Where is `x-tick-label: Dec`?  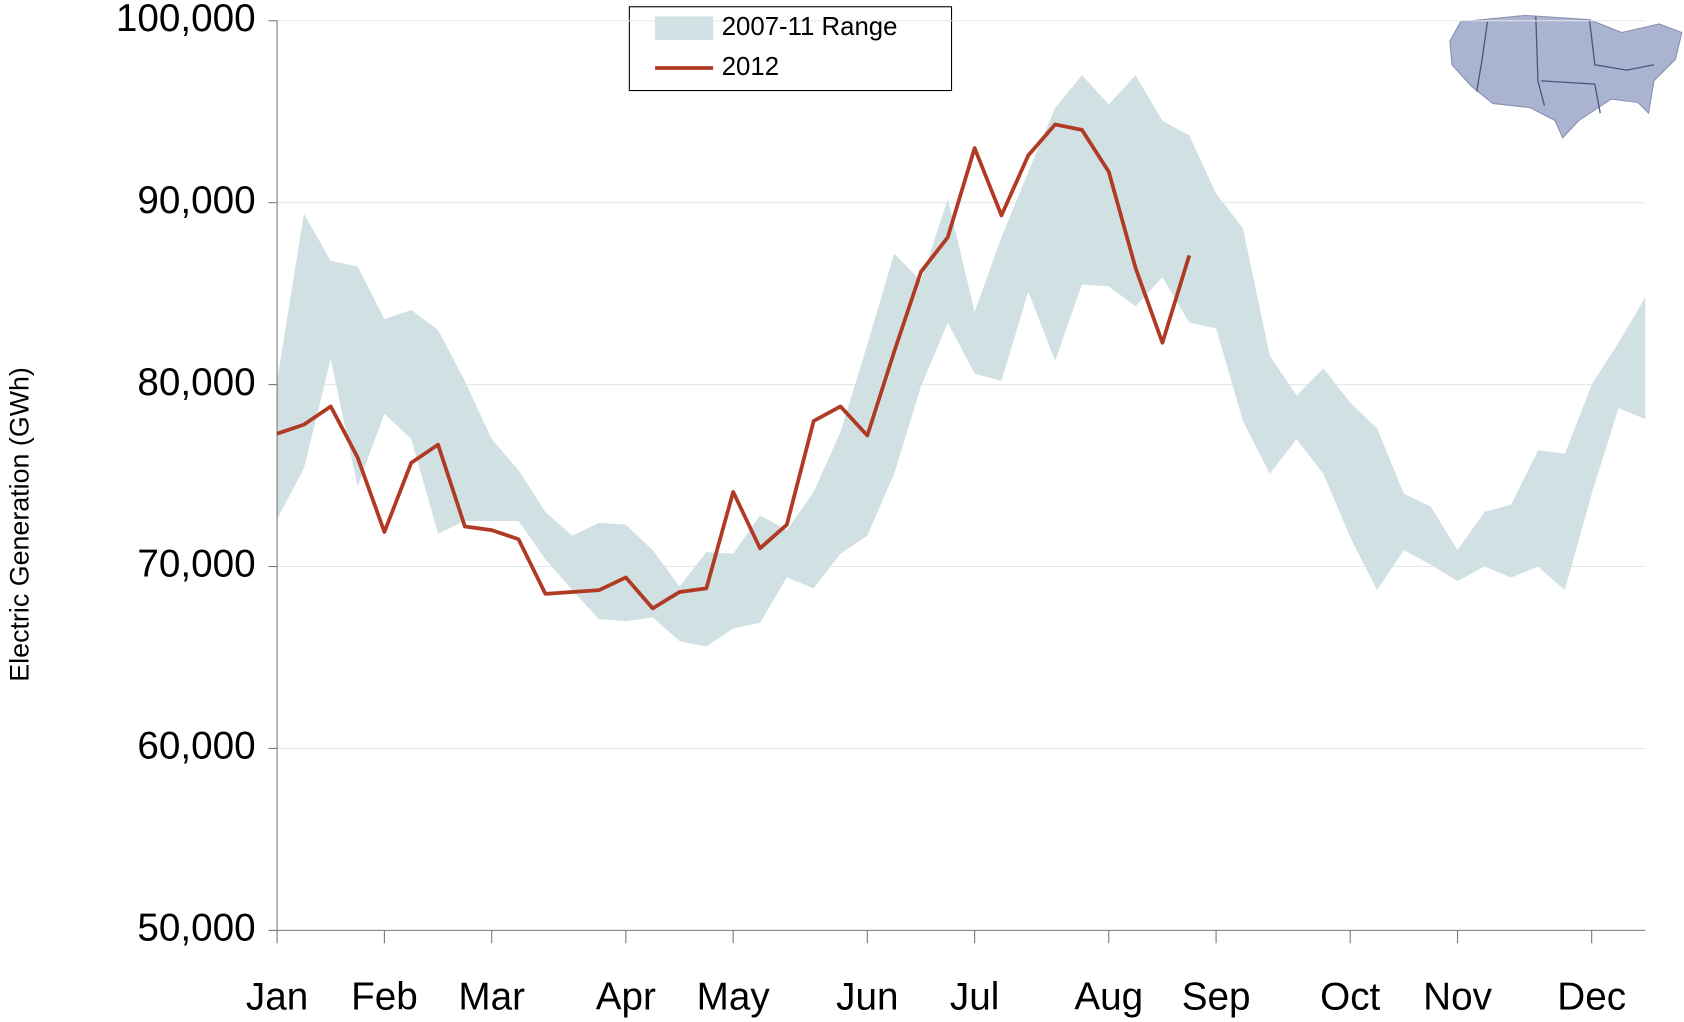 x-tick-label: Dec is located at coordinates (1591, 996).